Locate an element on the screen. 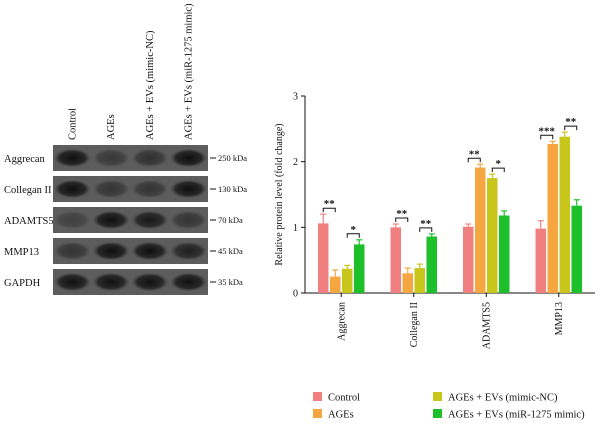 The image size is (600, 428). protein-label: ADAMTS5 is located at coordinates (29, 221).